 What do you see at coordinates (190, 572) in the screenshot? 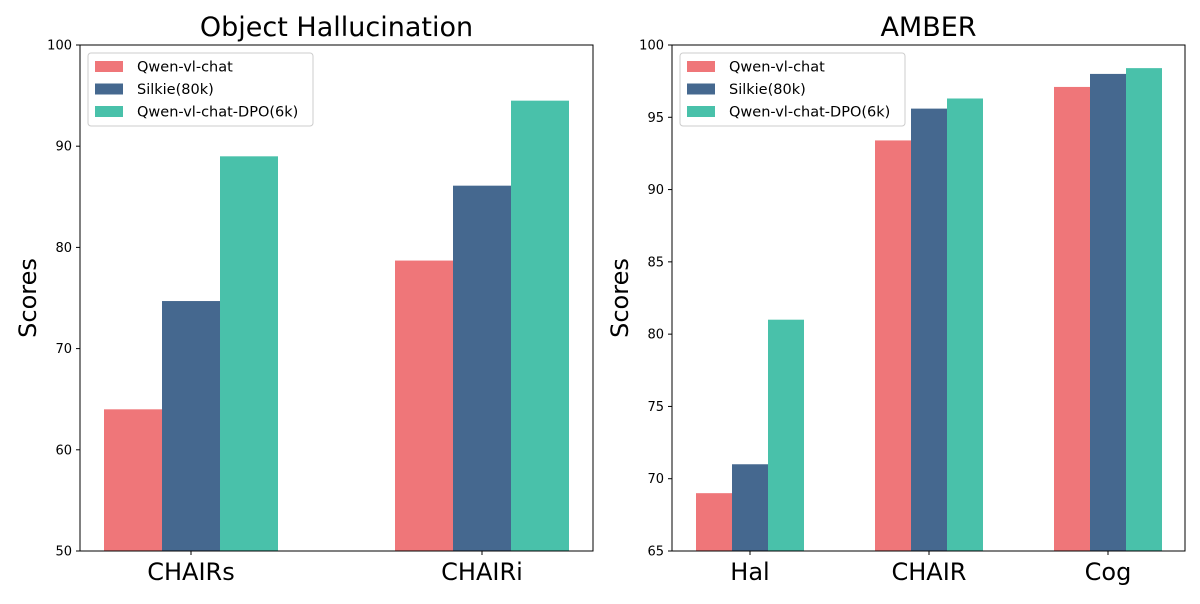
I see `x-tick-label-chairs: CHAIRs` at bounding box center [190, 572].